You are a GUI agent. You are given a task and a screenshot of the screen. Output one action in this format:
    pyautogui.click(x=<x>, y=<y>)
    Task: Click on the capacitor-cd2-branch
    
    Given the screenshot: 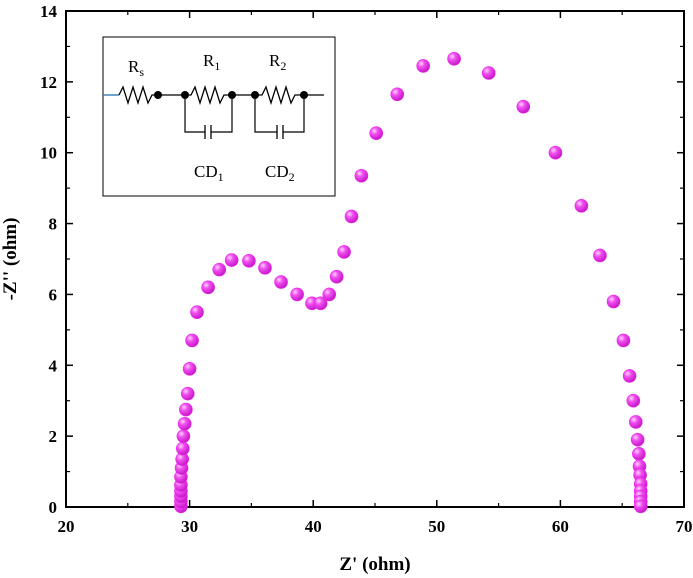 What is the action you would take?
    pyautogui.click(x=265, y=114)
    